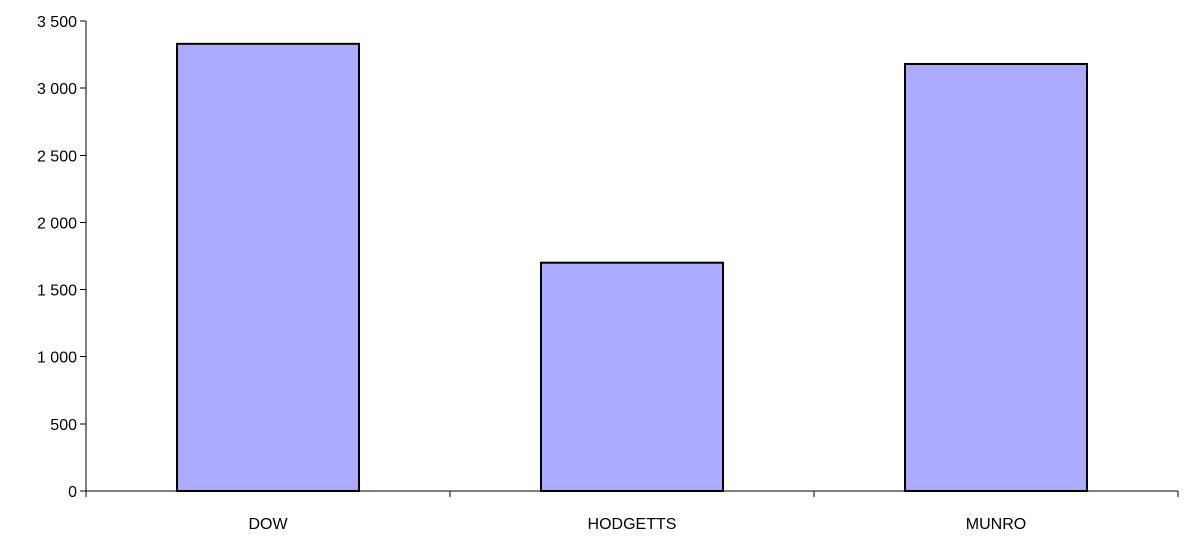 Image resolution: width=1202 pixels, height=537 pixels. I want to click on y-tick-label: 3 500, so click(57, 22).